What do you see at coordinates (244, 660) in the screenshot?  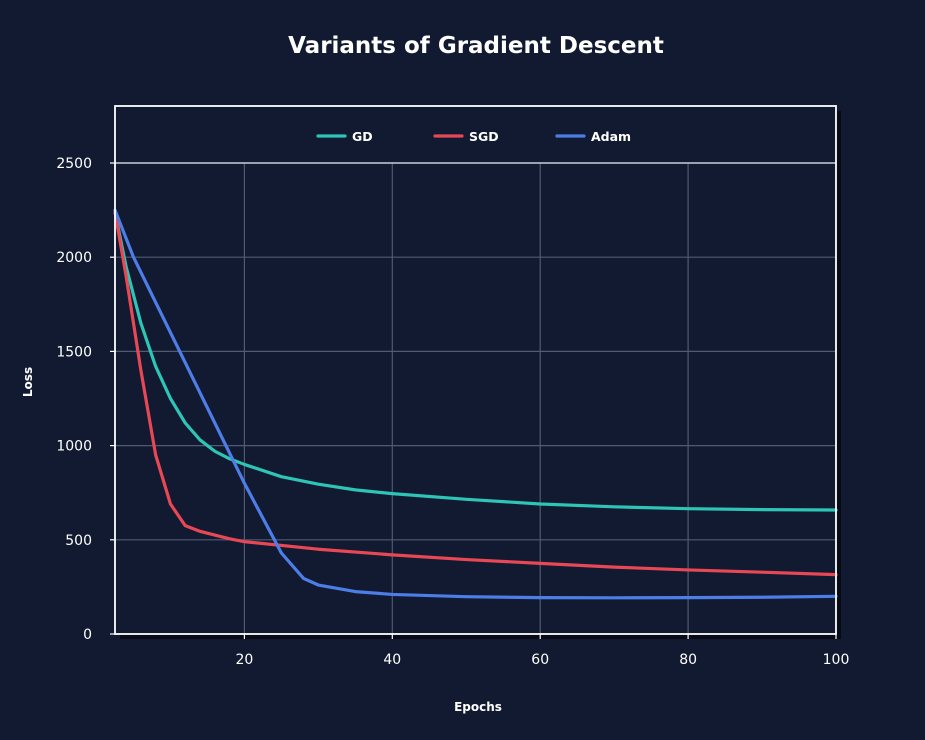 I see `x-tick-label: 20` at bounding box center [244, 660].